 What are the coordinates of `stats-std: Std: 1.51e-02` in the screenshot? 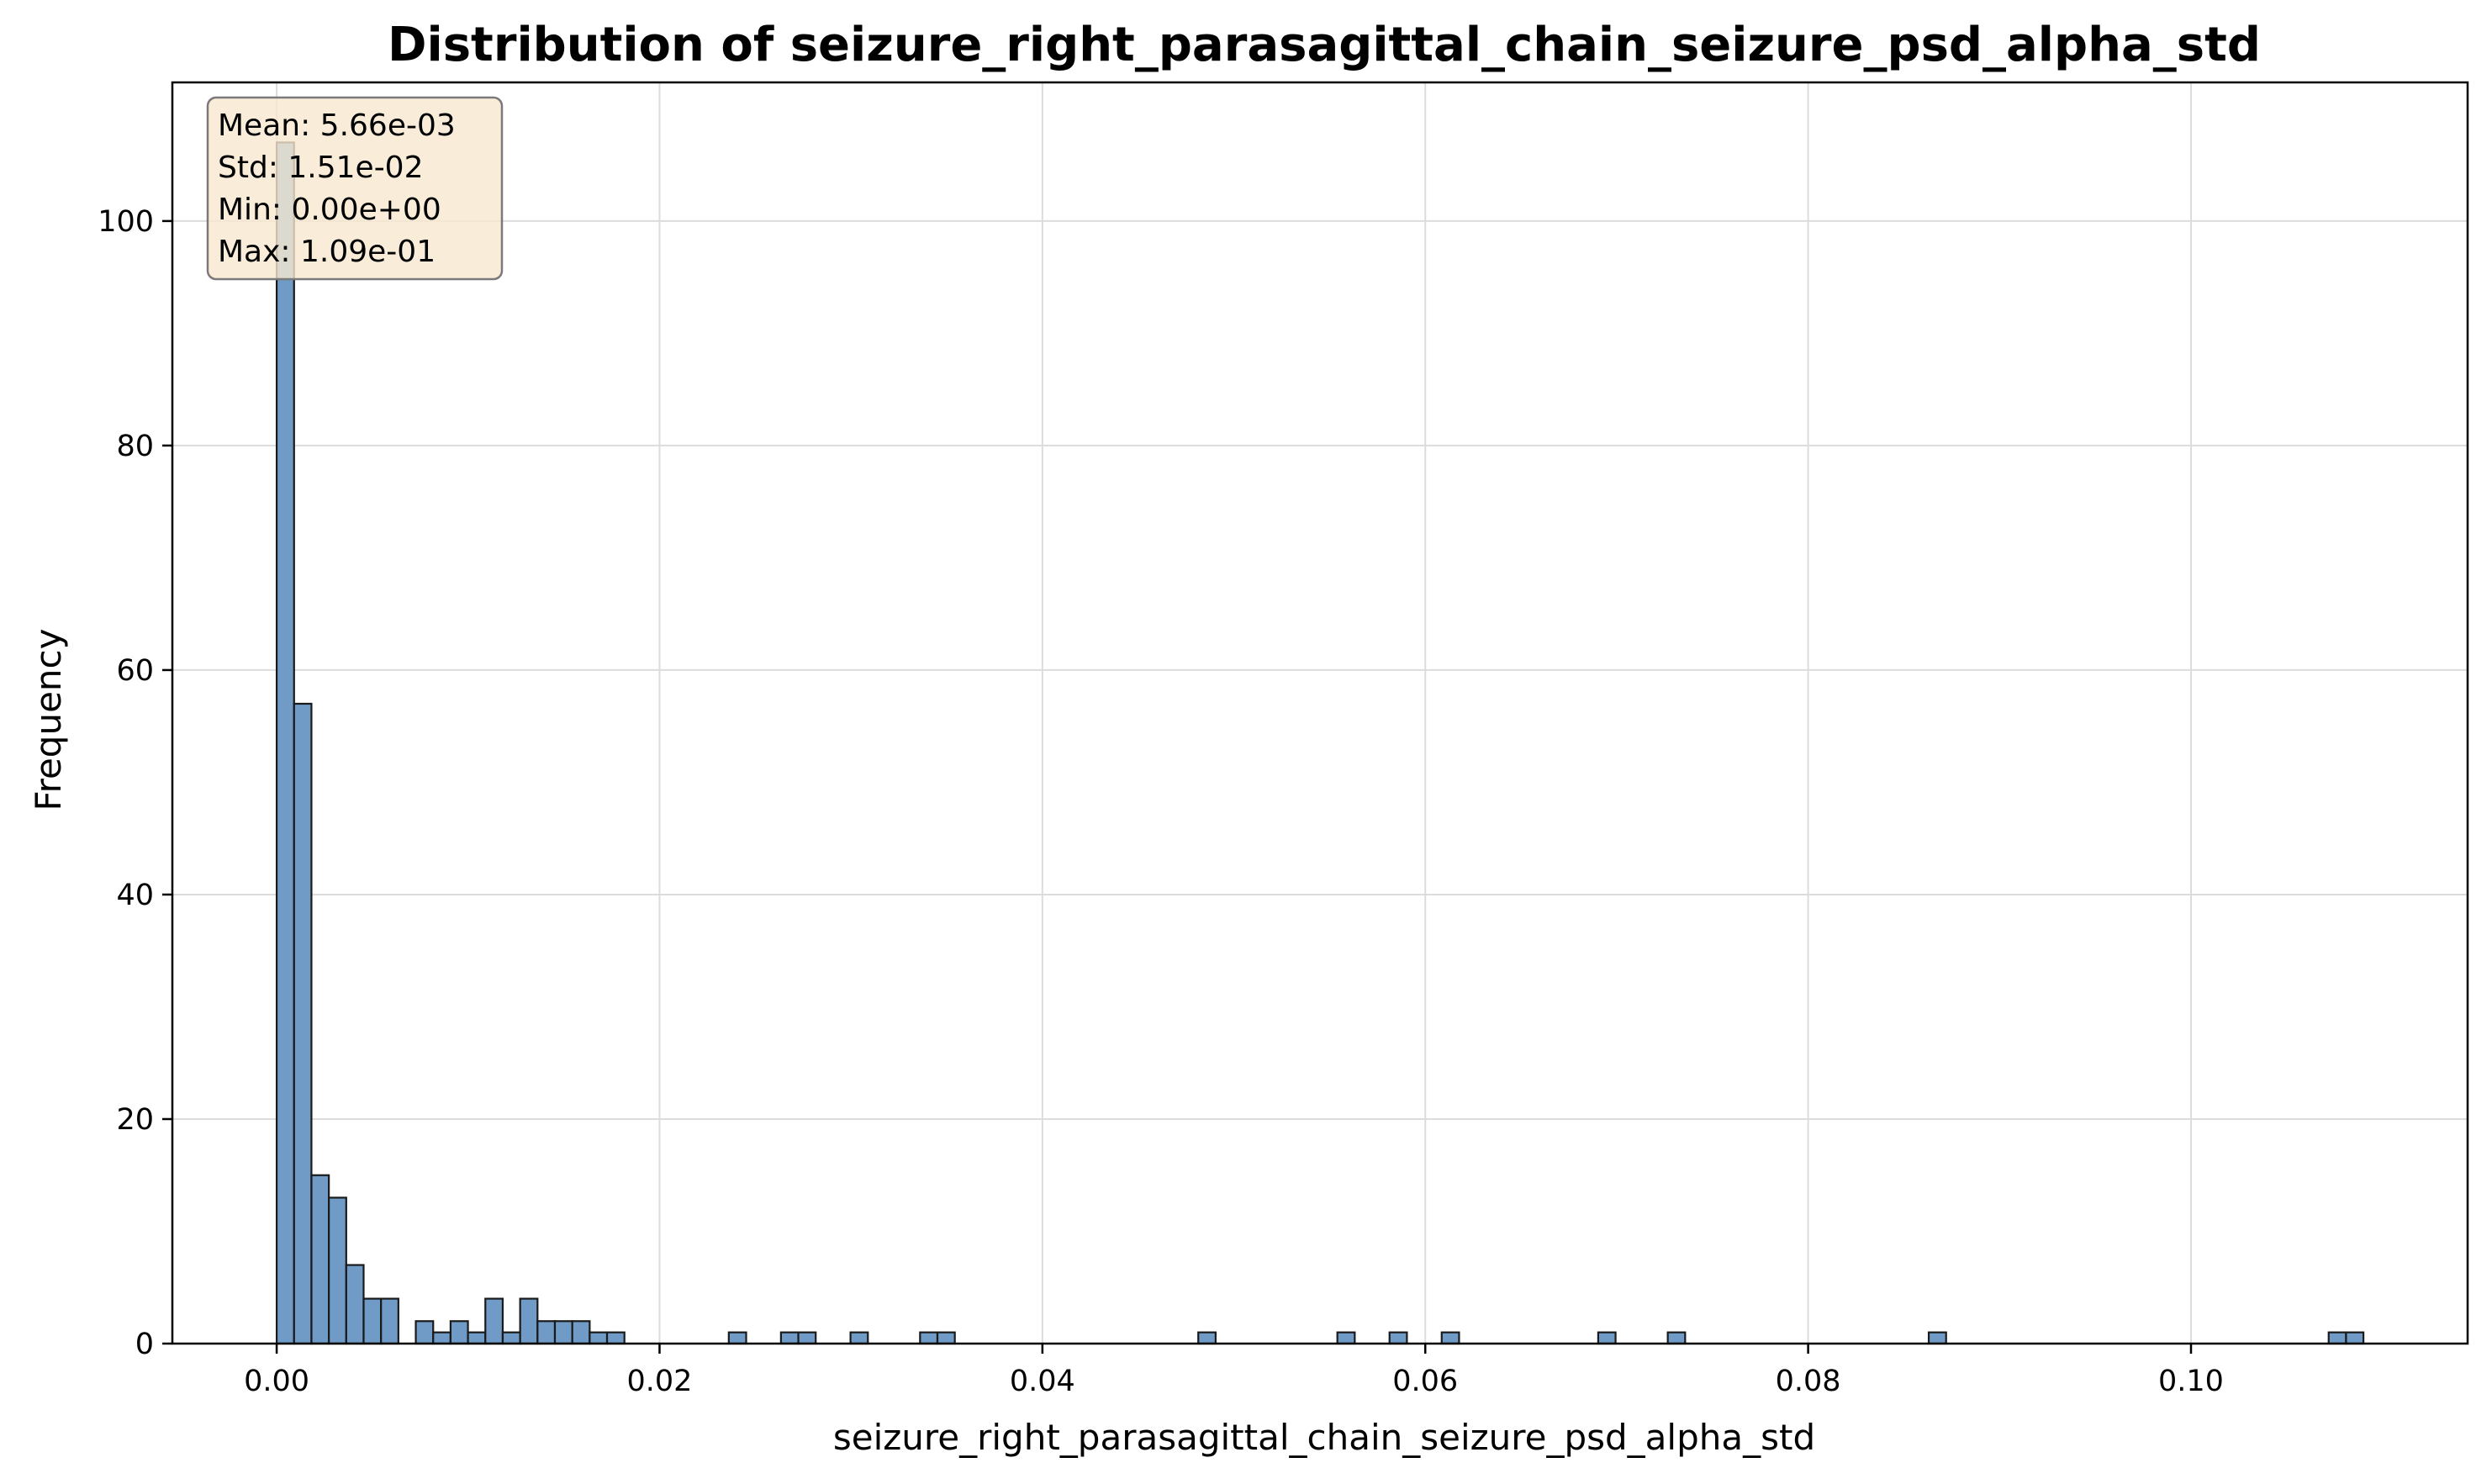 It's located at (321, 168).